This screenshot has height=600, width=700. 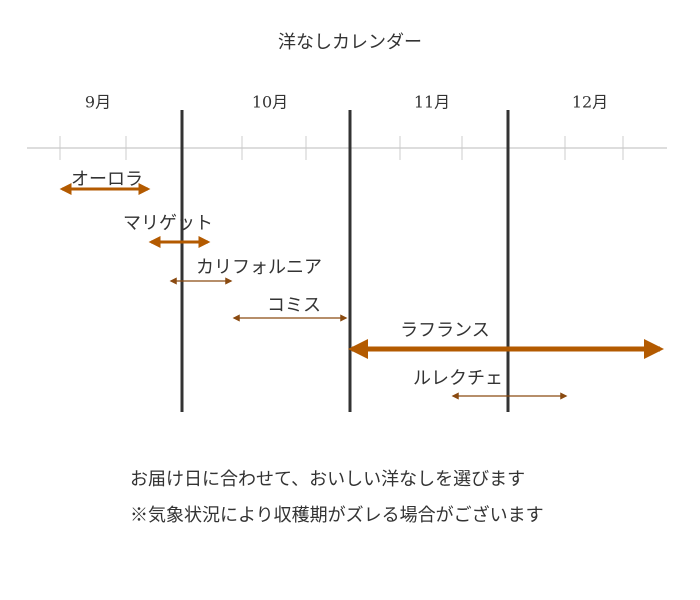 I want to click on variety-label: オーロラ, so click(x=107, y=179).